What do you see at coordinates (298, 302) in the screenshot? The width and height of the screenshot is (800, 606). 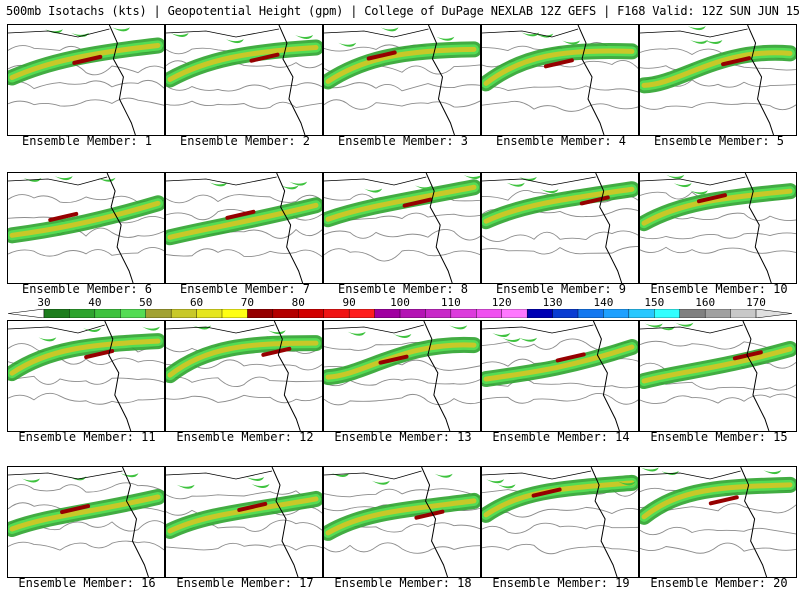 I see `colorbar-tick-label: 80` at bounding box center [298, 302].